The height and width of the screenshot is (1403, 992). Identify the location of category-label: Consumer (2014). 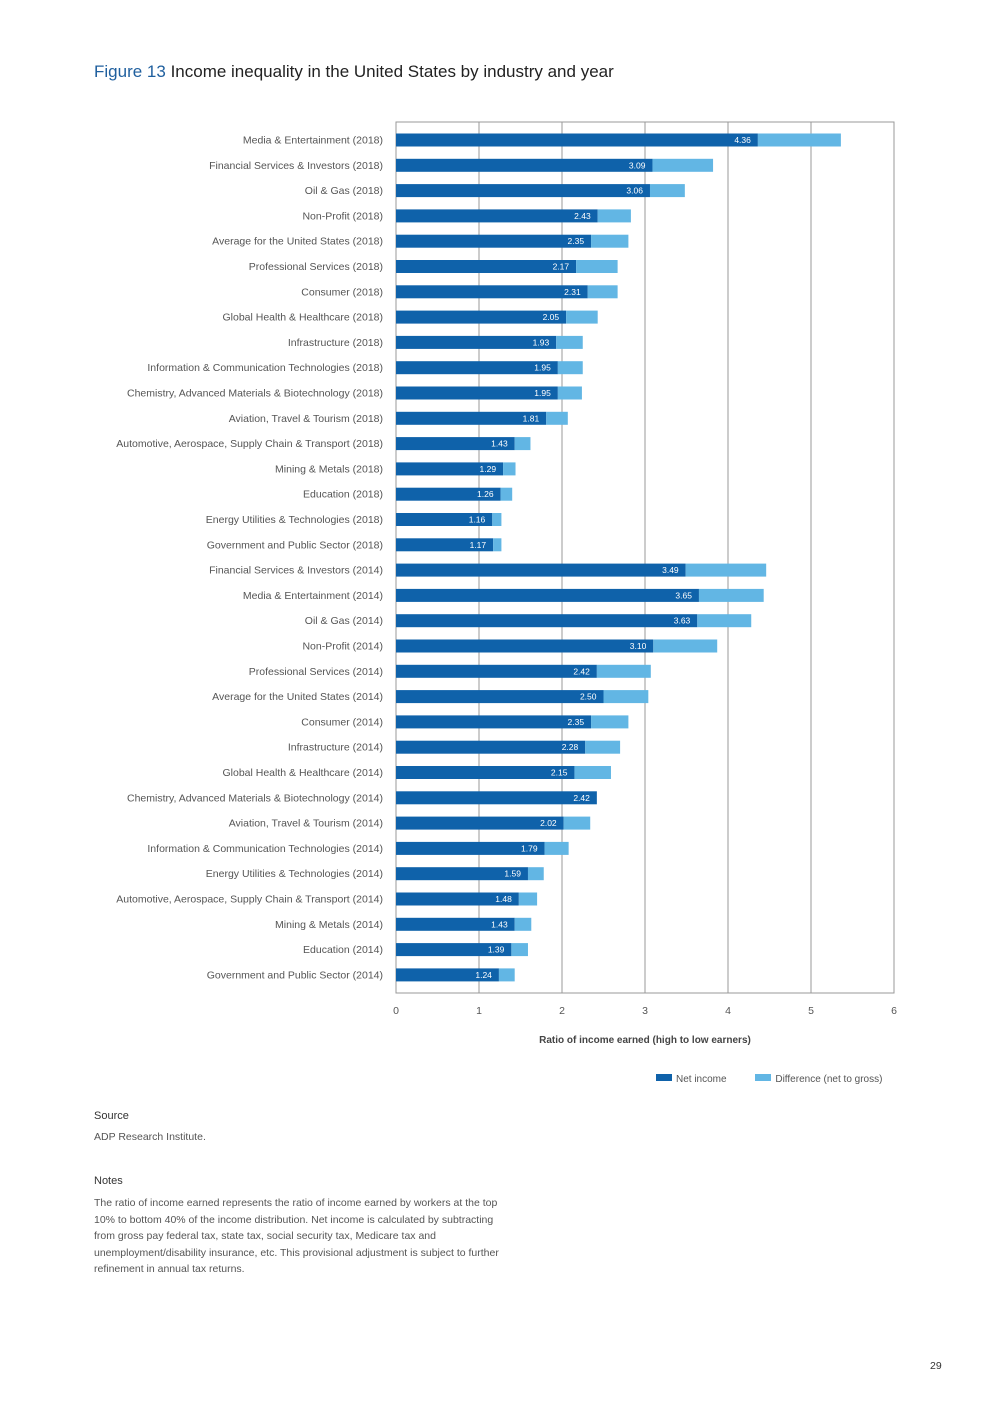
(342, 722).